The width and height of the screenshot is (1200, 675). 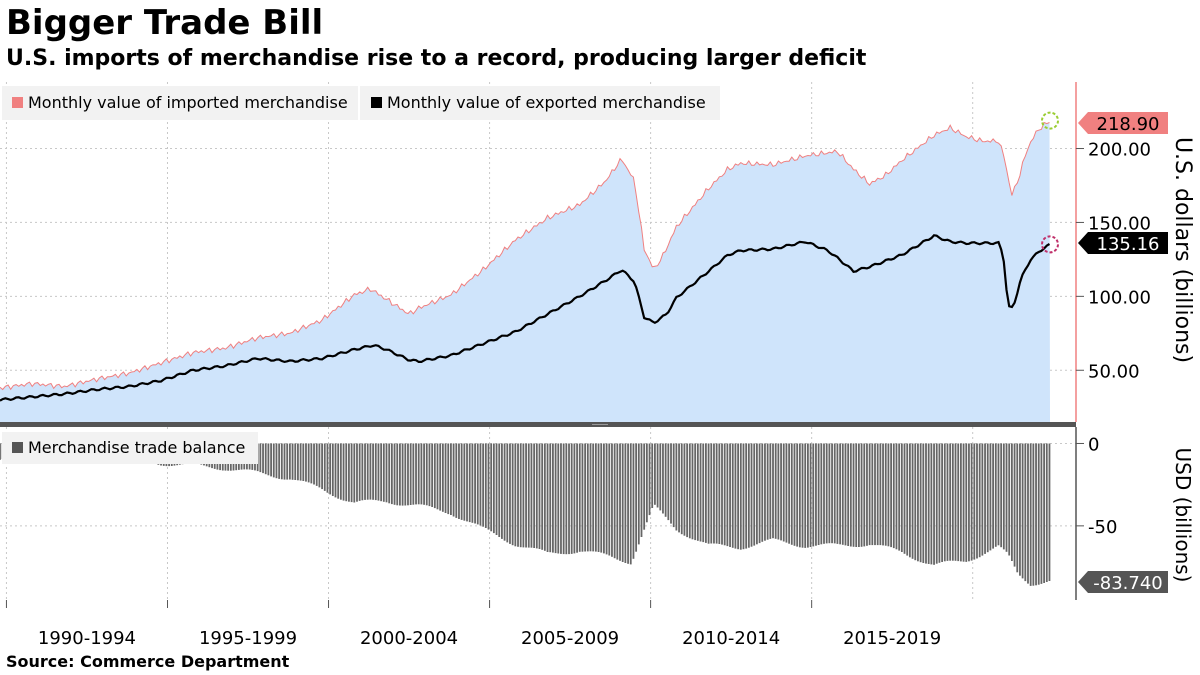 I want to click on bottom-tick-label-0: 0, so click(x=1093, y=444).